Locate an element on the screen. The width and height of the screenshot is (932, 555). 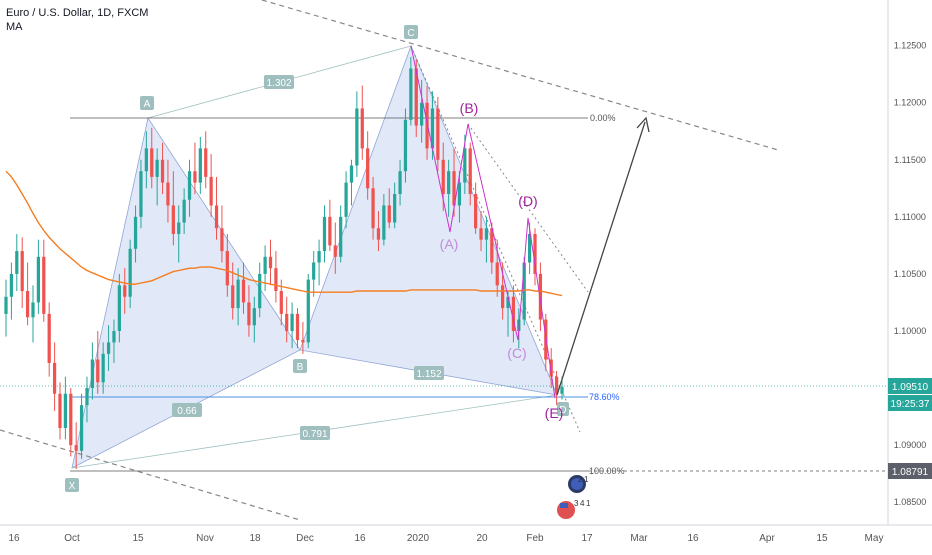
indicator-label: MA is located at coordinates (14, 27).